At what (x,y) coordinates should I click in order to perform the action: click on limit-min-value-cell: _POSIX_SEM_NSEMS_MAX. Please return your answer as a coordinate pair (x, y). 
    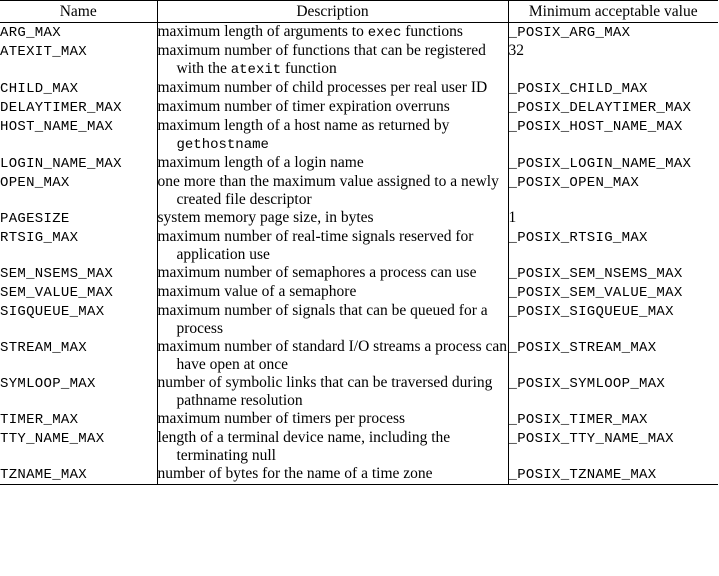
    Looking at the image, I should click on (612, 273).